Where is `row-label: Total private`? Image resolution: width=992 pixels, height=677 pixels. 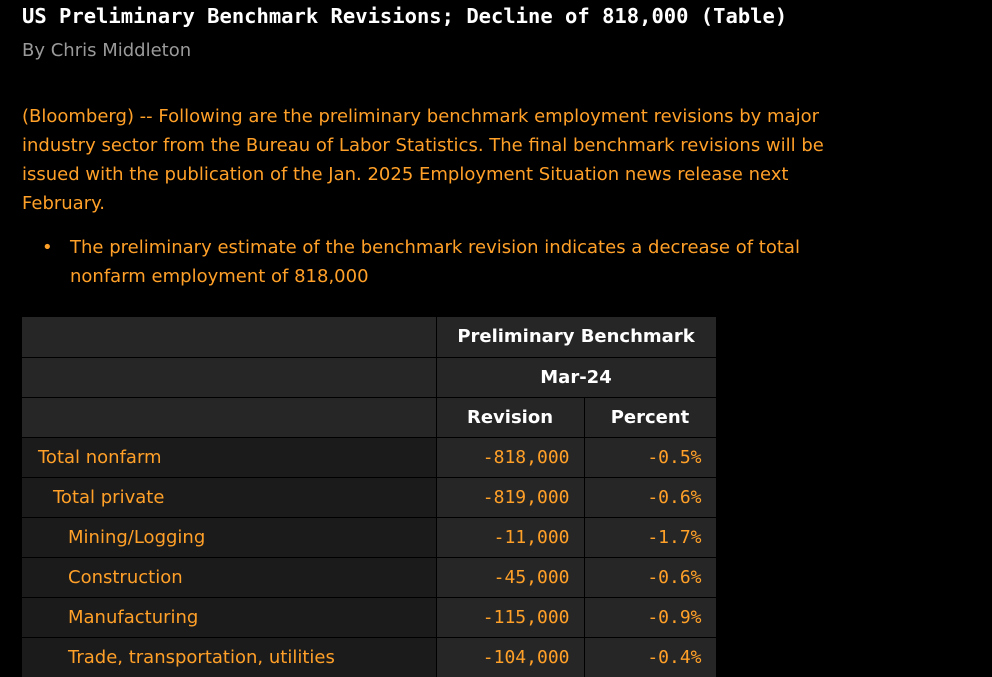 row-label: Total private is located at coordinates (229, 497).